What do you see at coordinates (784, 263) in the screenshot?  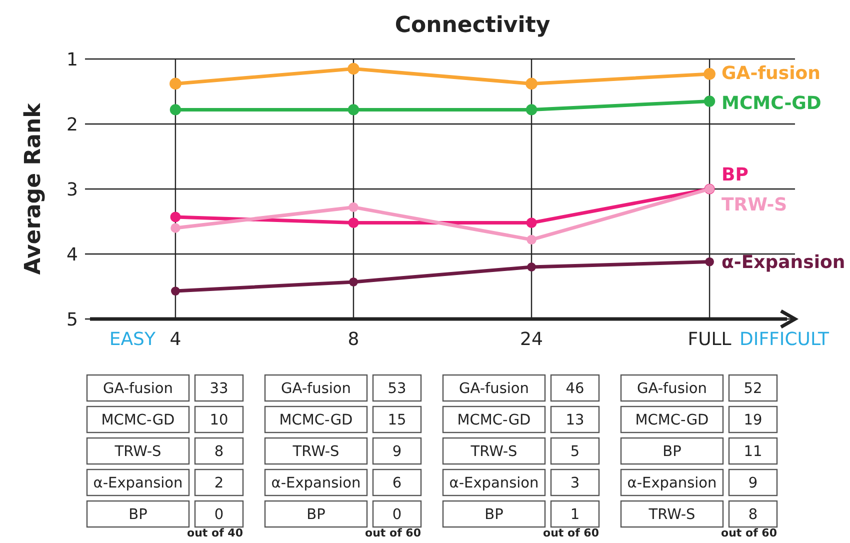 I see `series-label: α-Expansion` at bounding box center [784, 263].